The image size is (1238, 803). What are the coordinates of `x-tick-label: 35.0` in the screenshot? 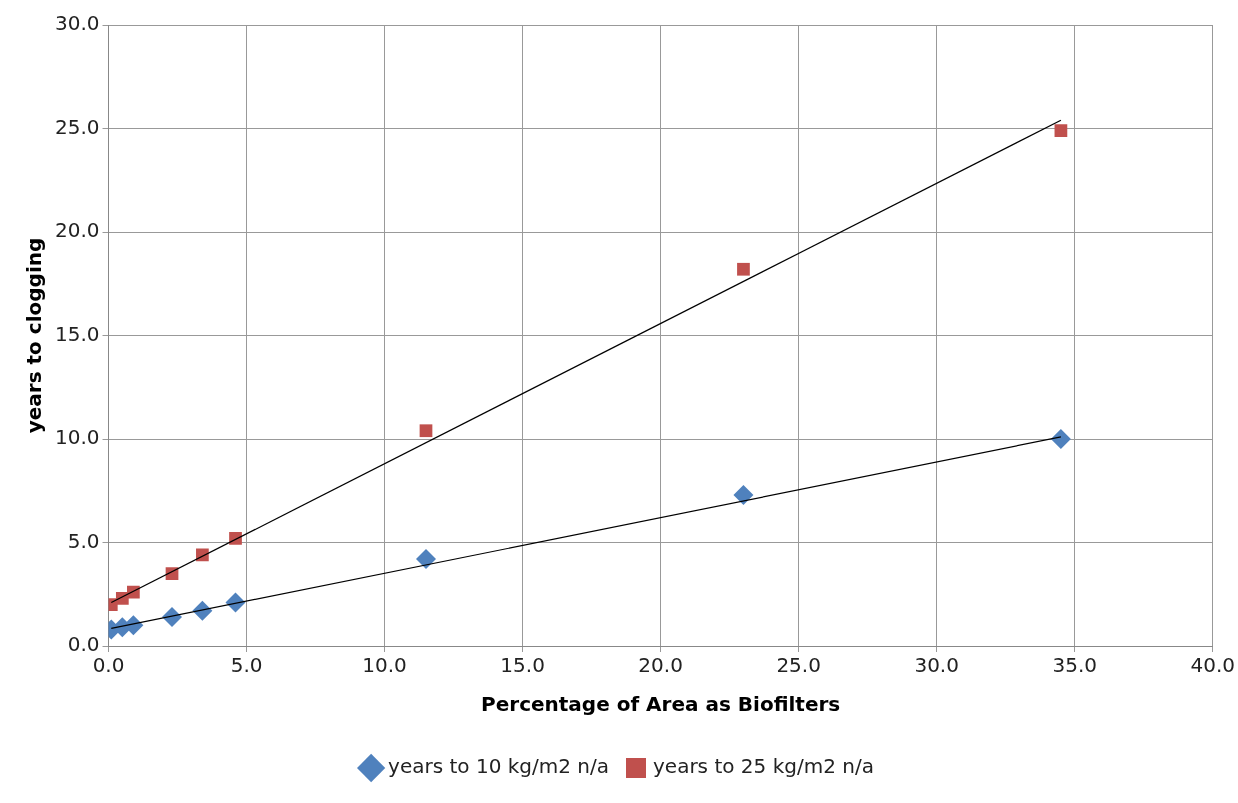 It's located at (1074, 665).